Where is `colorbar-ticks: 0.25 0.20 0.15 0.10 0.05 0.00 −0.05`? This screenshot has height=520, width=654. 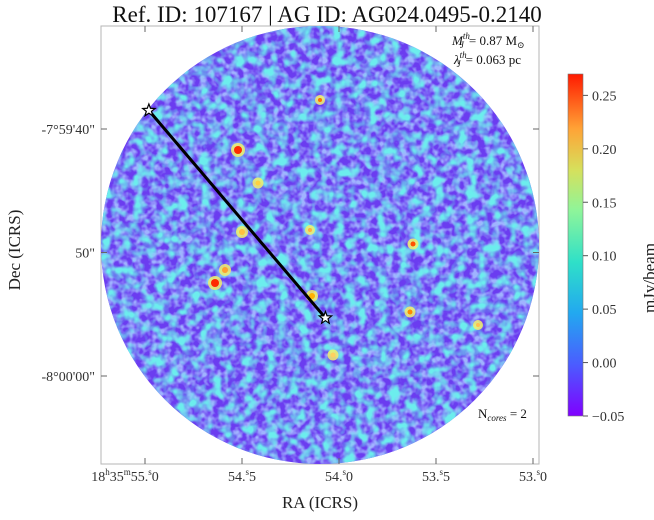 colorbar-ticks: 0.25 0.20 0.15 0.10 0.05 0.00 −0.05 is located at coordinates (603, 257).